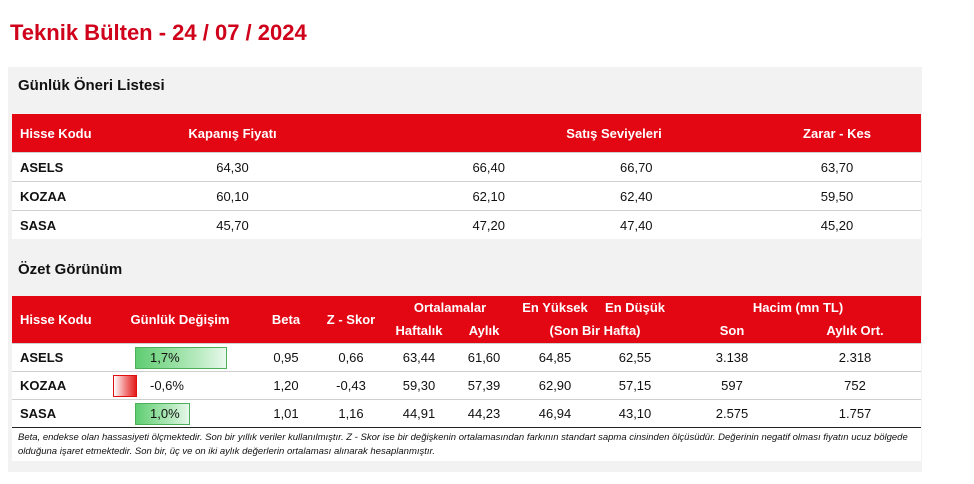 Image resolution: width=974 pixels, height=484 pixels. Describe the element at coordinates (232, 133) in the screenshot. I see `header-kapanis-fiyati: Kapanış Fiyatı` at that location.